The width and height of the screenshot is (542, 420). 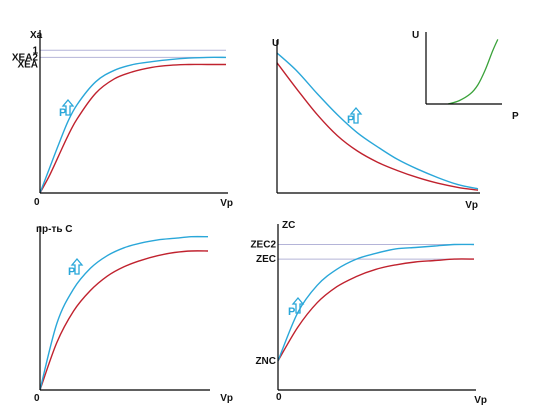 What do you see at coordinates (54, 229) in the screenshot?
I see `y-axis-label: пр-ть С` at bounding box center [54, 229].